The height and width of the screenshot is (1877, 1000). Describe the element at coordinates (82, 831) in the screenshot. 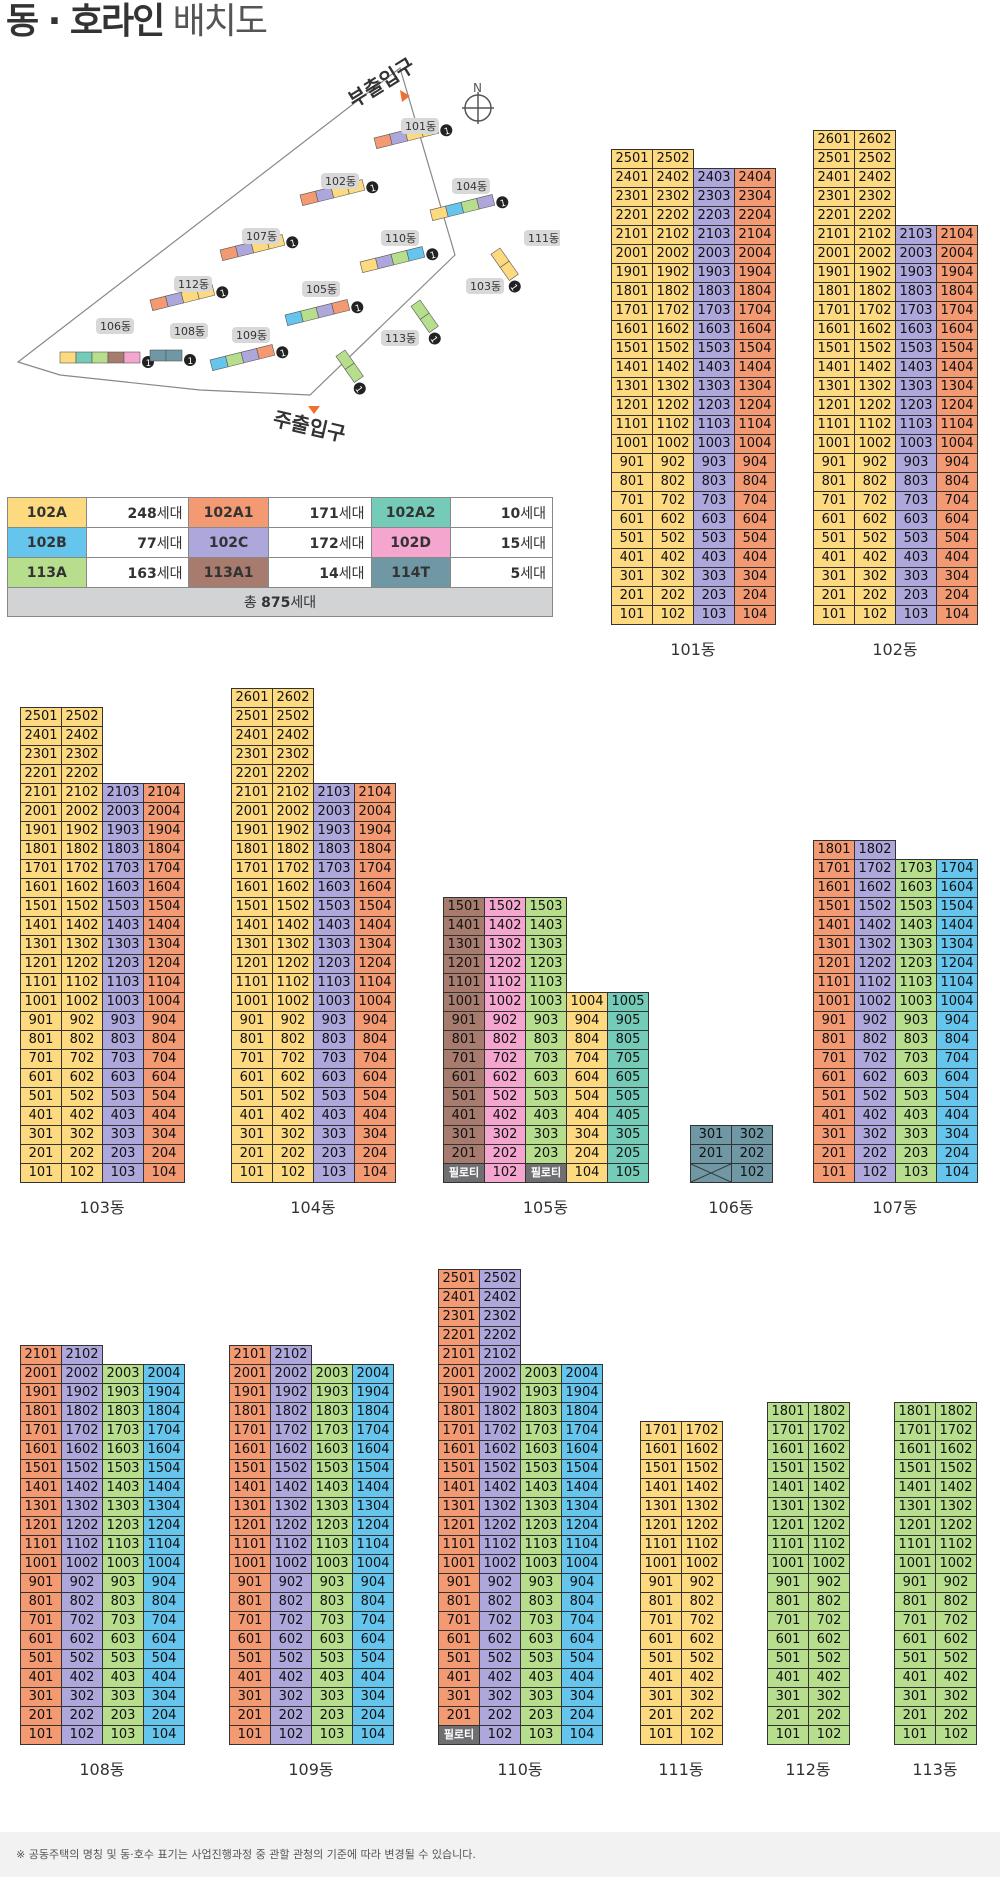

I see `unit-cell: 1902` at that location.